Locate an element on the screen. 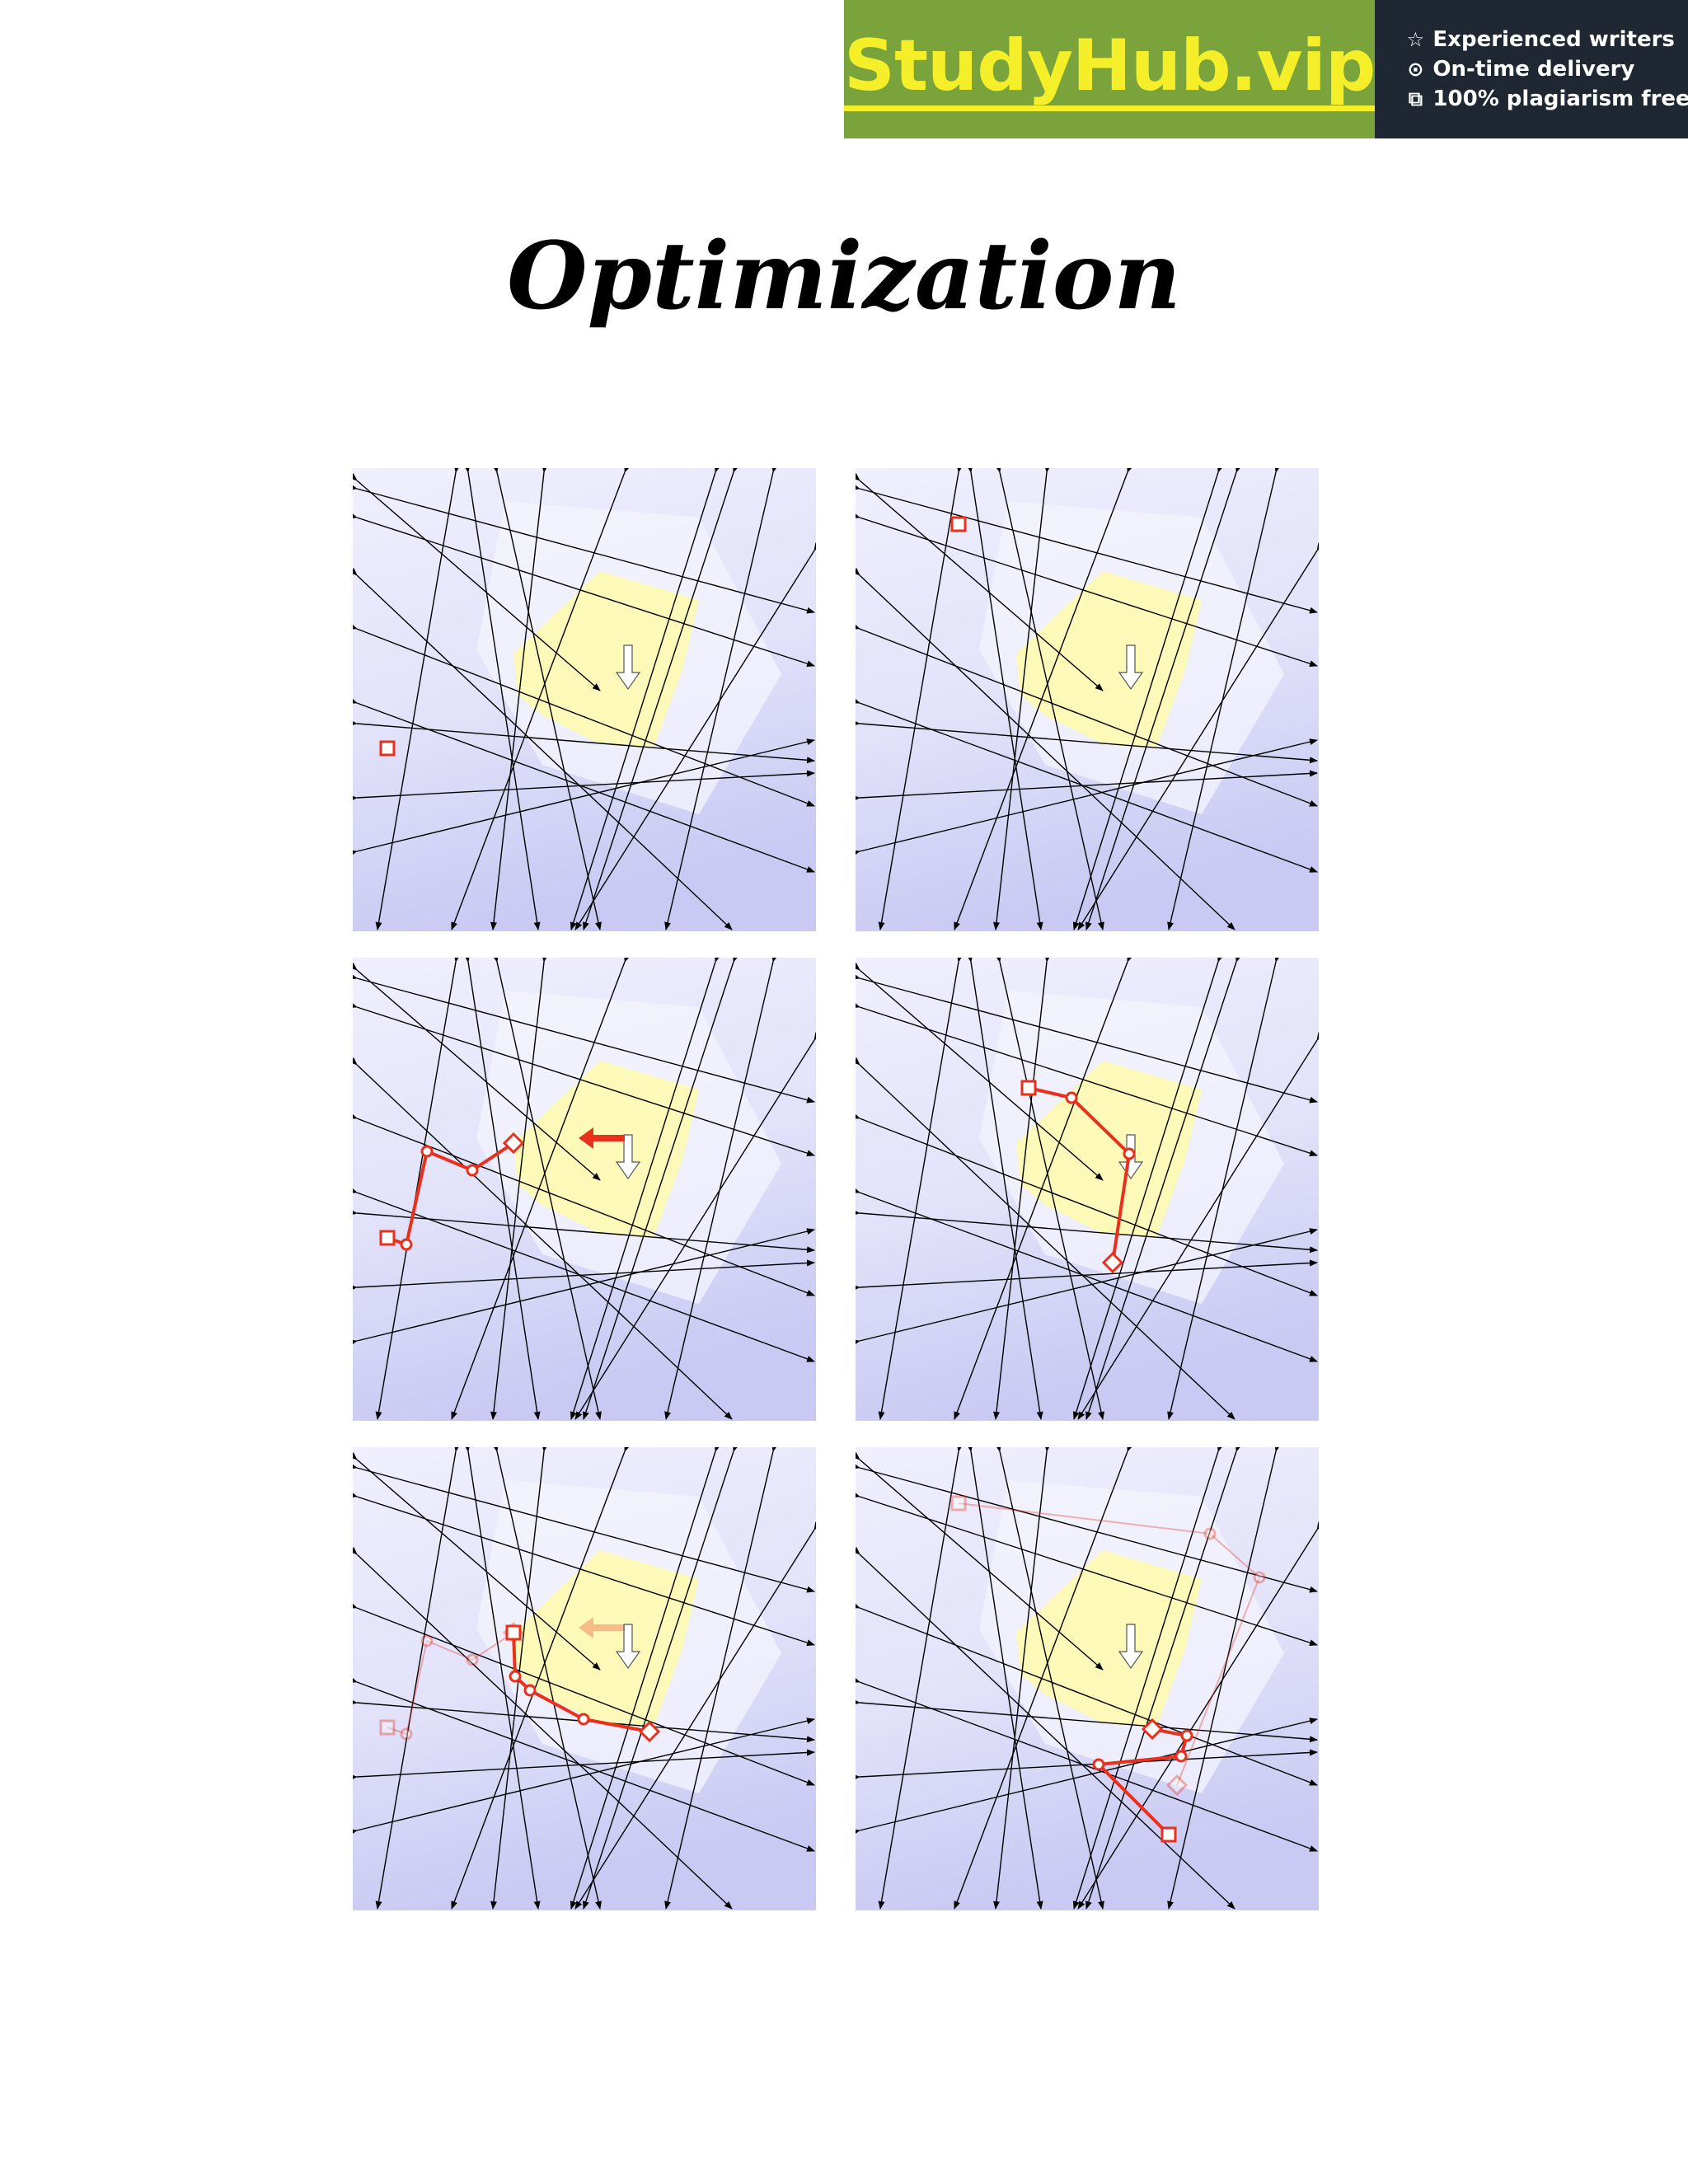 The image size is (1688, 2184). panel-4-diagram is located at coordinates (1088, 1189).